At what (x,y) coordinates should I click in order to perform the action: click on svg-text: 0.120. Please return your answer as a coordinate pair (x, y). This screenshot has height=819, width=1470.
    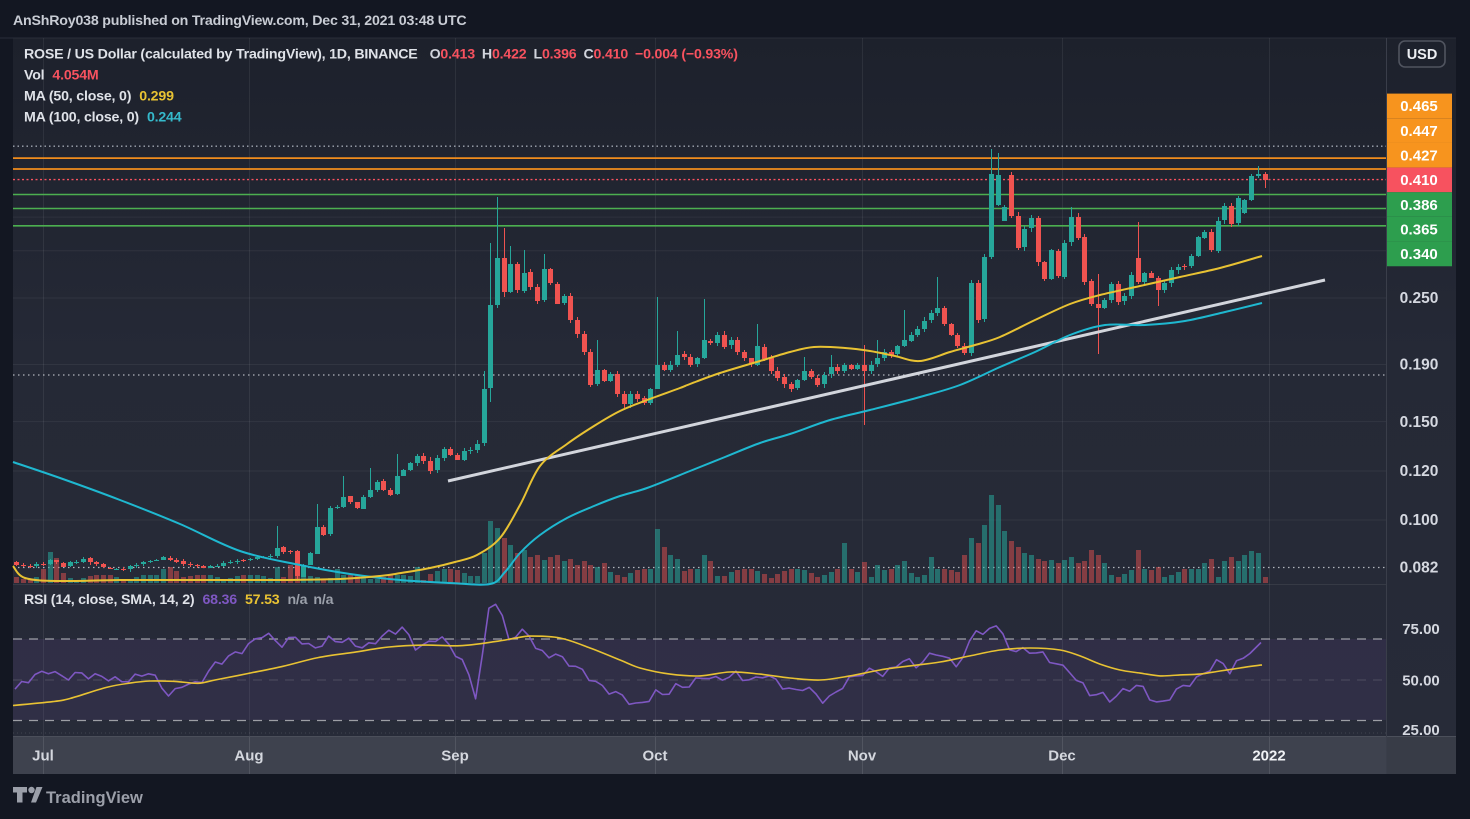
    Looking at the image, I should click on (1419, 471).